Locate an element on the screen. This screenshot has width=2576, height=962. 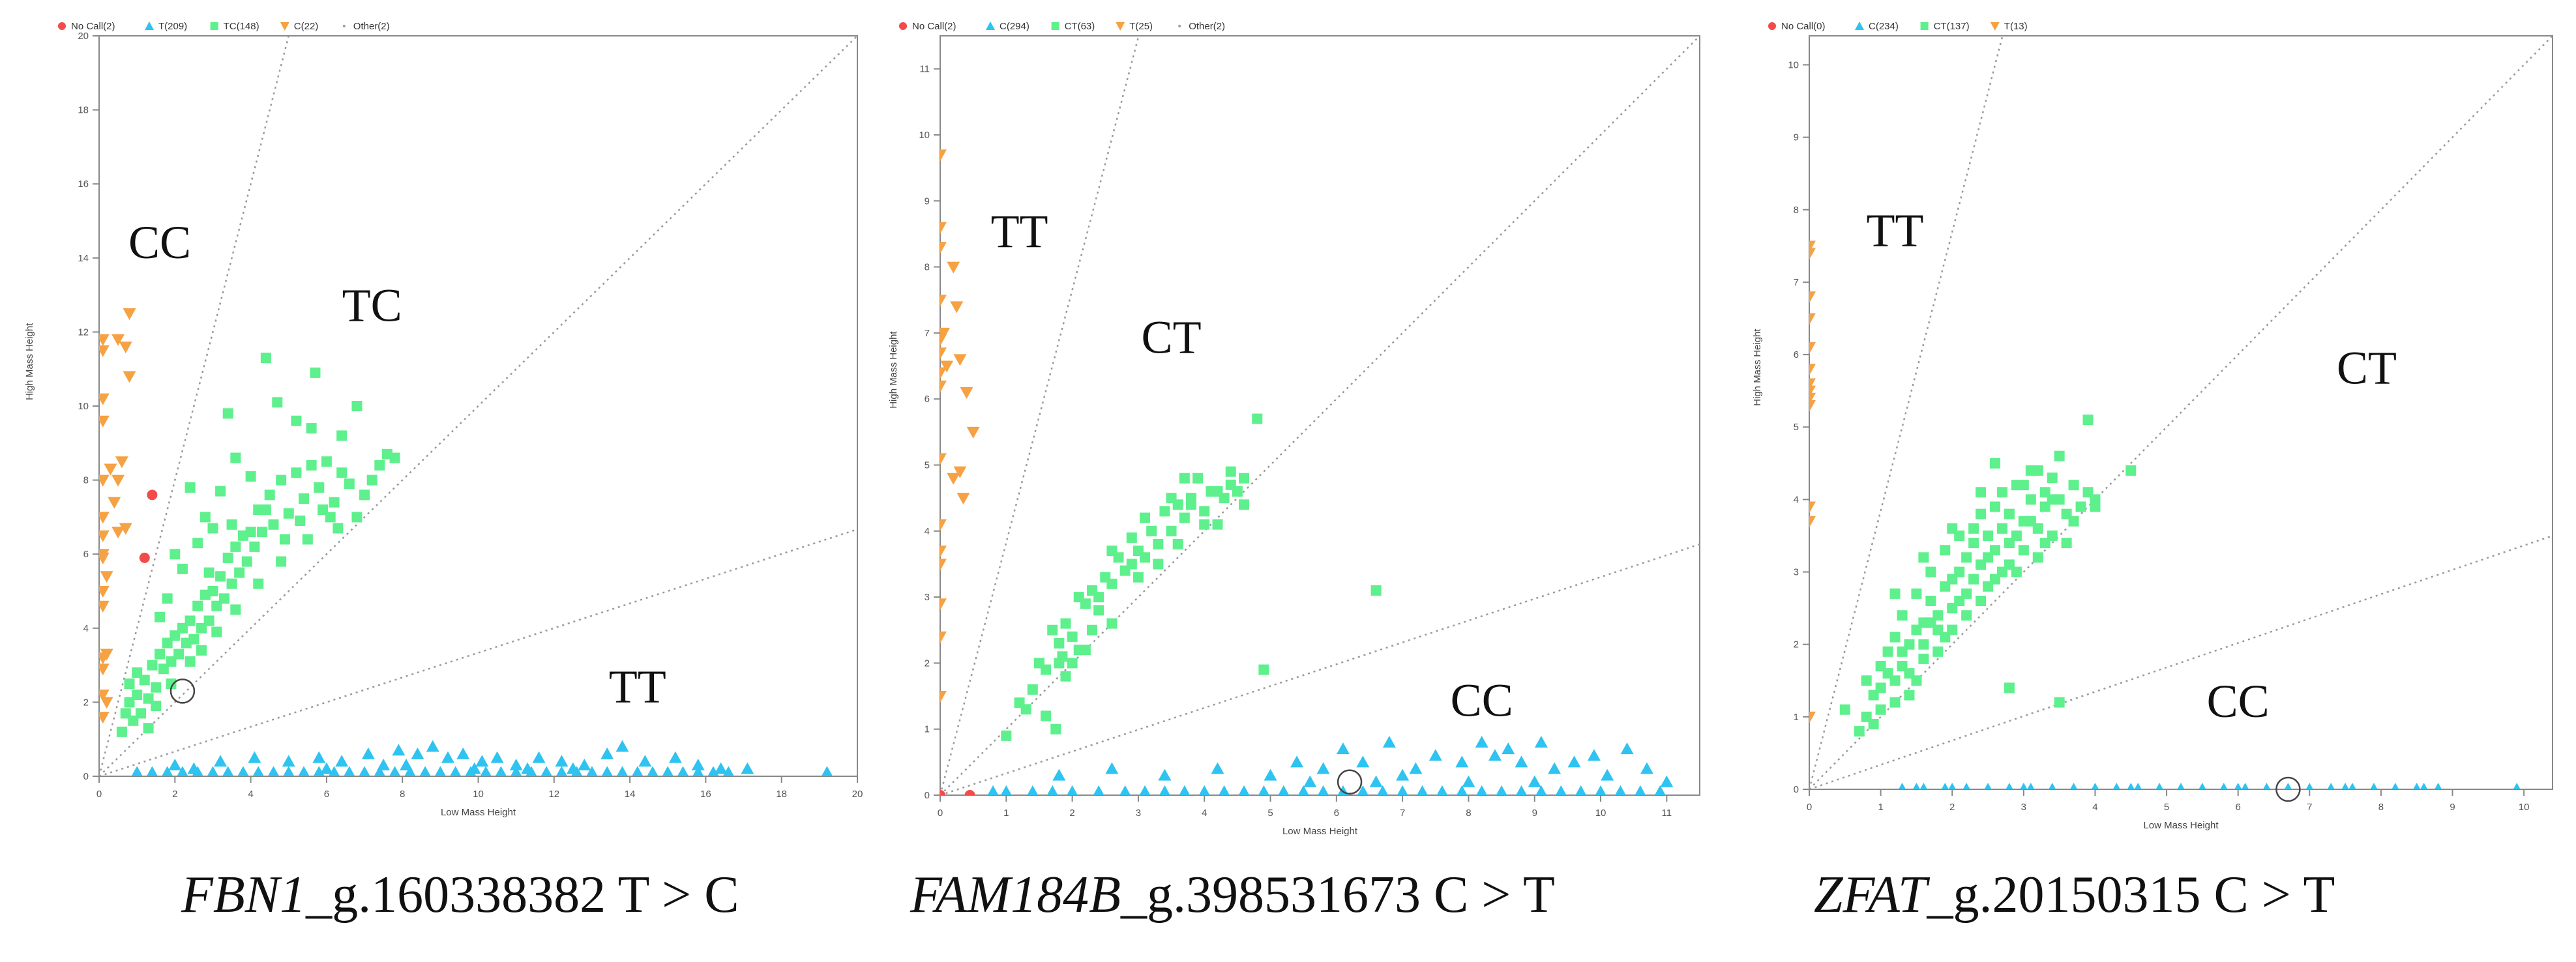
caption-variant: _g.398531673 C > T is located at coordinates (1337, 895).